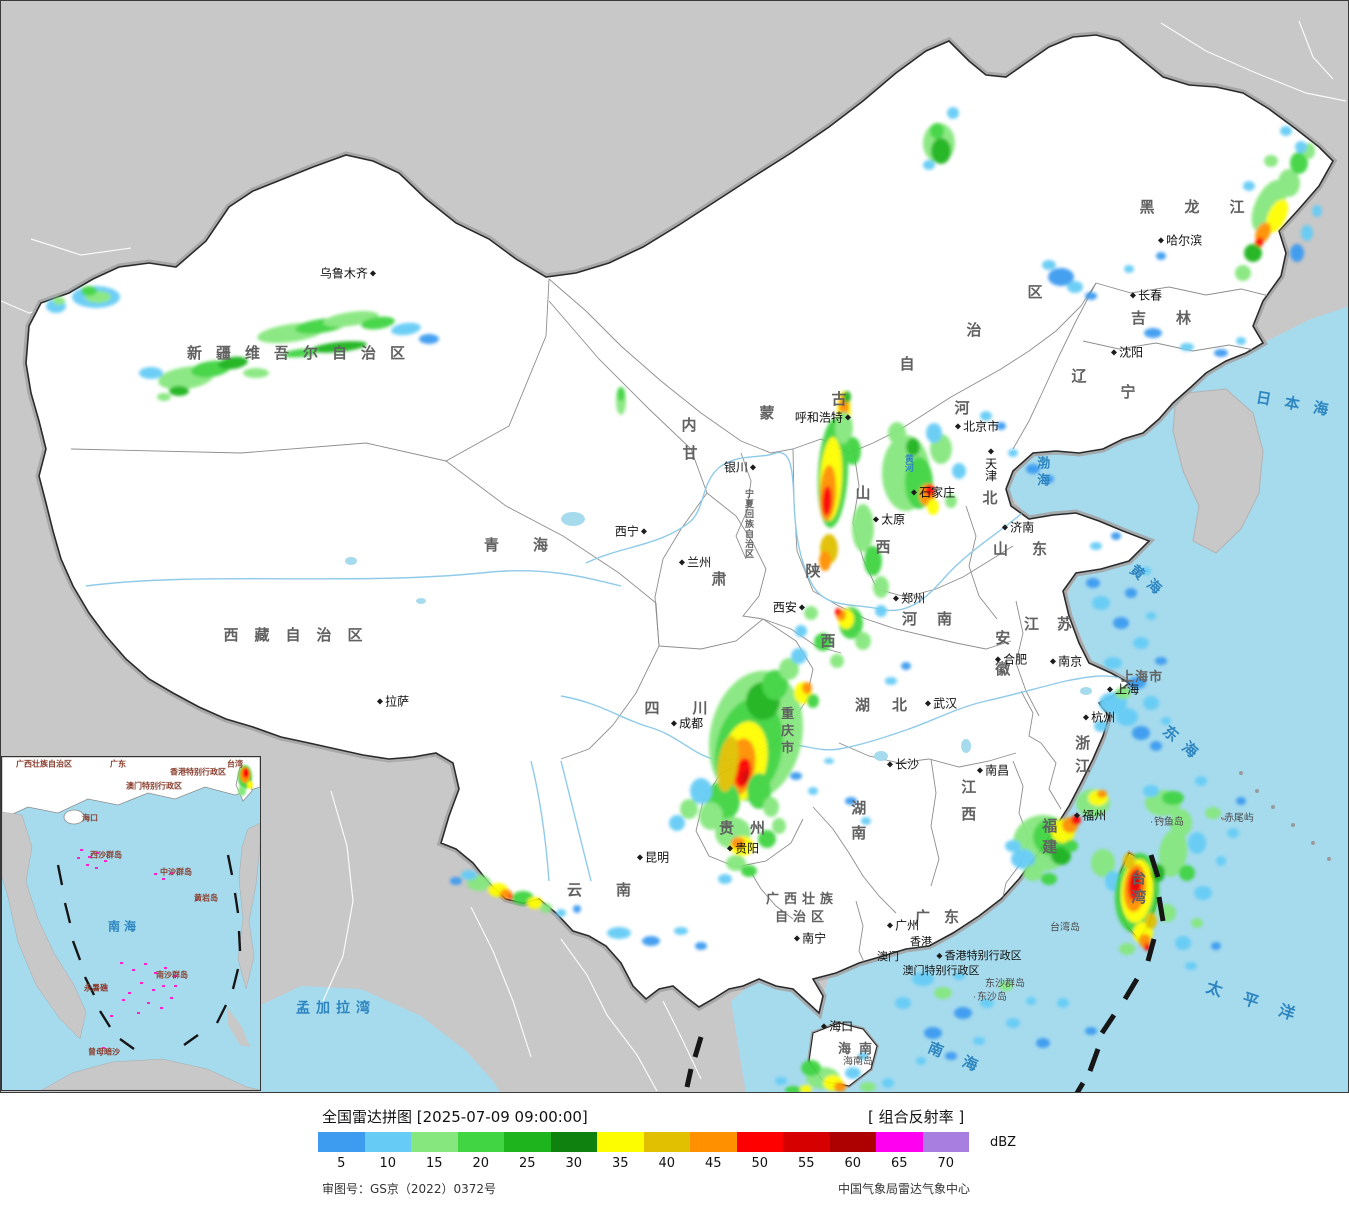  Describe the element at coordinates (643, 1163) in the screenshot. I see `color-scale-values: 5 10 15 20 25 30 35 40 45 50 55 60 65 70` at that location.